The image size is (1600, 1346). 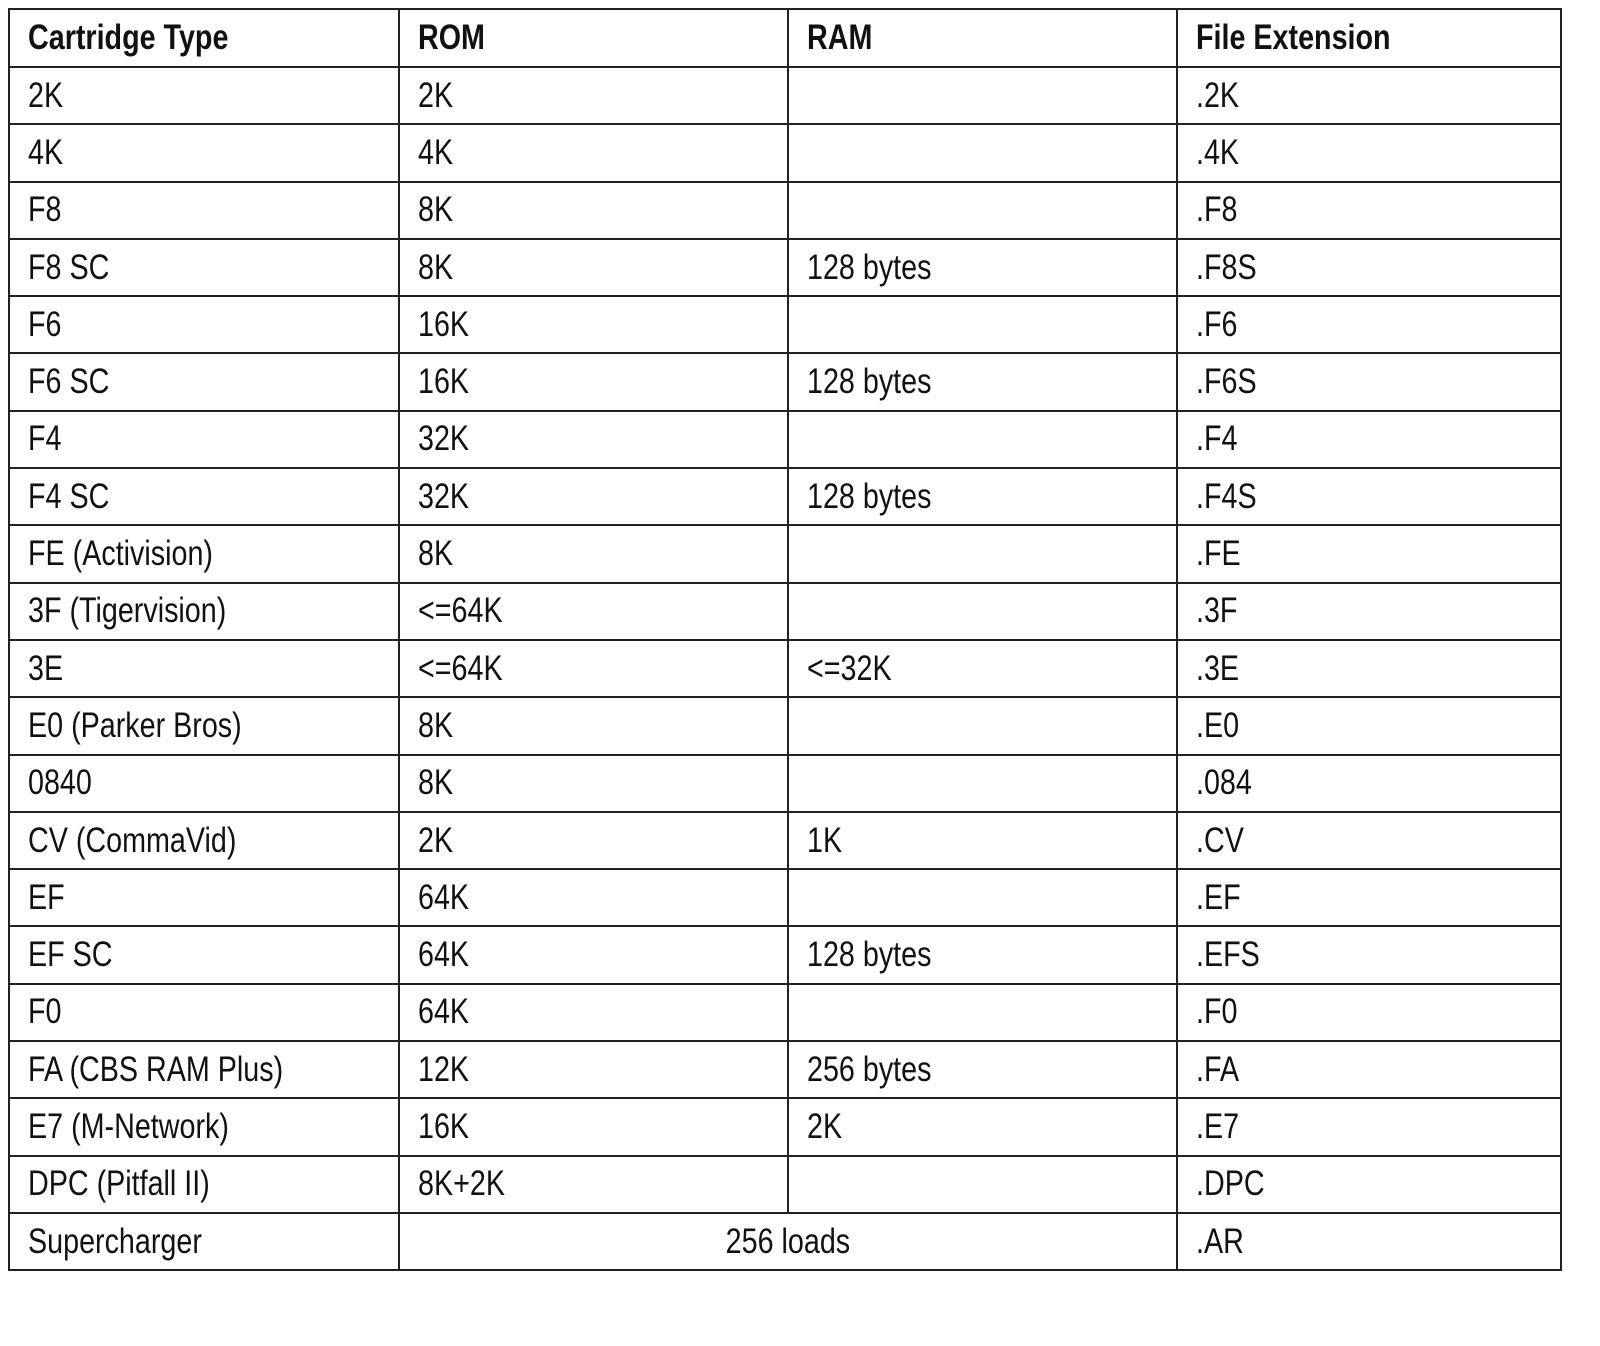 What do you see at coordinates (1226, 496) in the screenshot?
I see `cell-text: .F4S` at bounding box center [1226, 496].